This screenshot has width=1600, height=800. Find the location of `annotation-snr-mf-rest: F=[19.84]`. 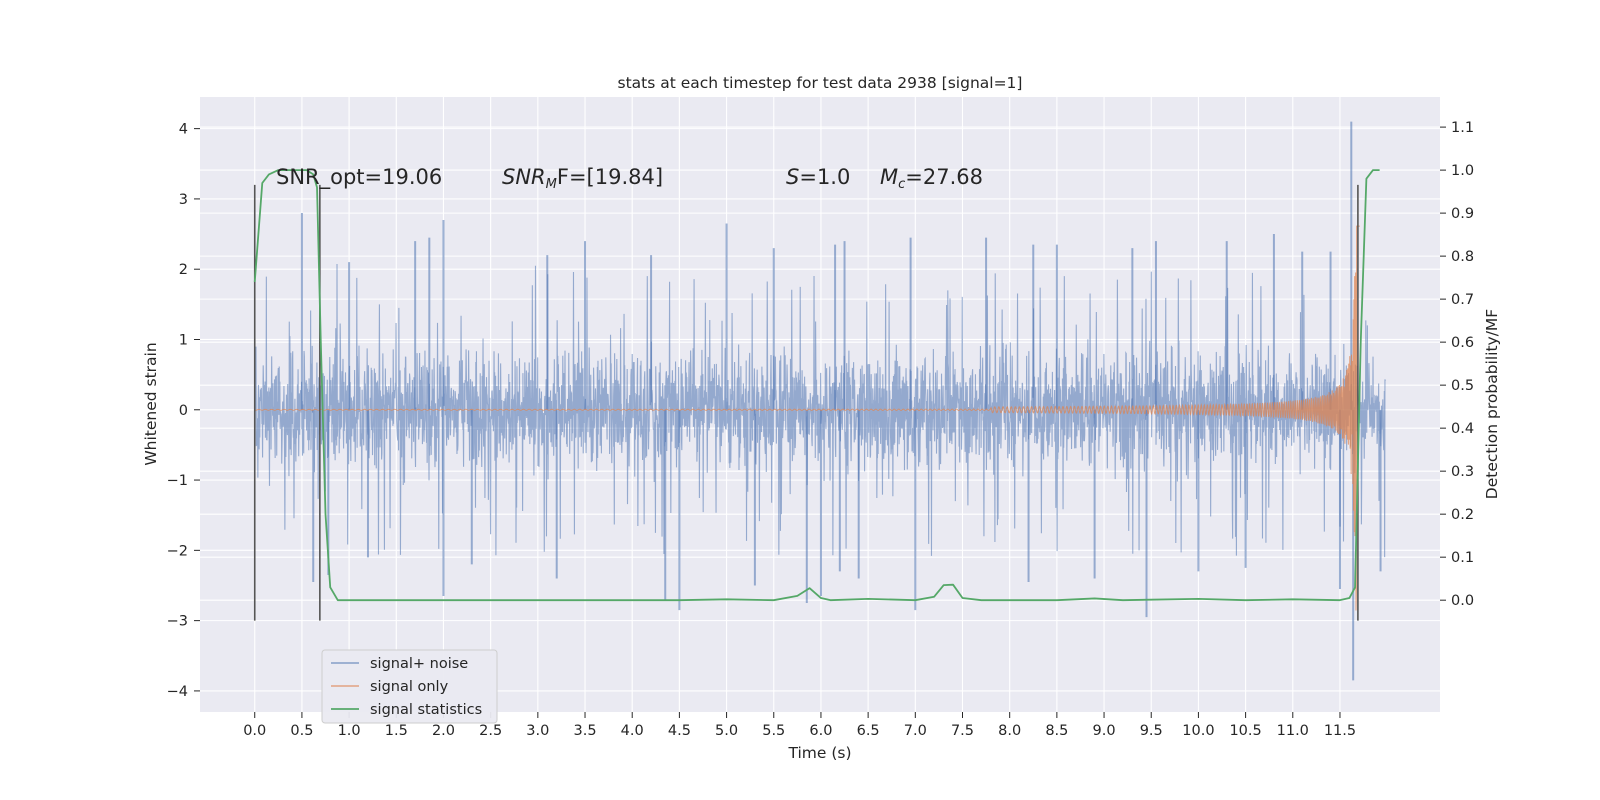

annotation-snr-mf-rest: F=[19.84] is located at coordinates (610, 177).